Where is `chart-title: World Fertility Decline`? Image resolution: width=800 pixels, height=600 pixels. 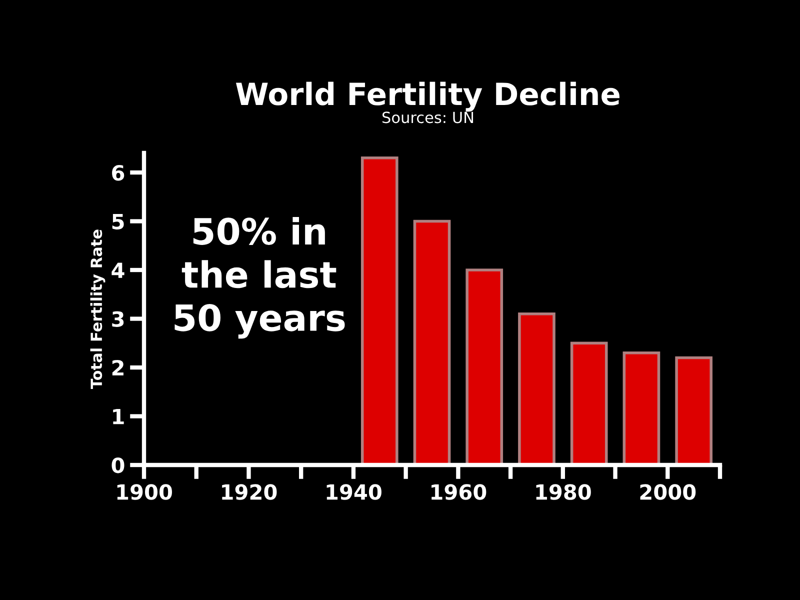
chart-title: World Fertility Decline is located at coordinates (428, 97).